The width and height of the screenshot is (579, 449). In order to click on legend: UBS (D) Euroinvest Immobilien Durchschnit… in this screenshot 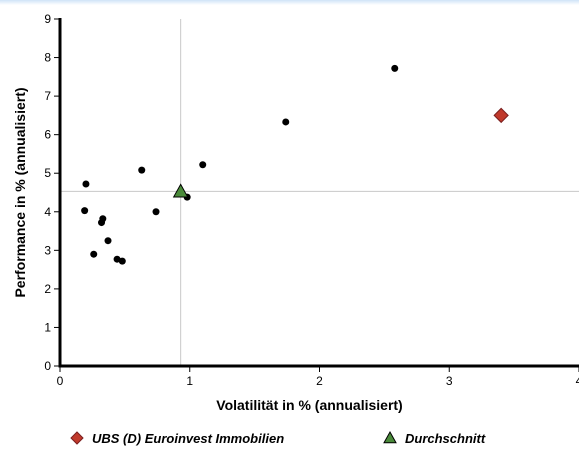, I will do `click(278, 438)`.